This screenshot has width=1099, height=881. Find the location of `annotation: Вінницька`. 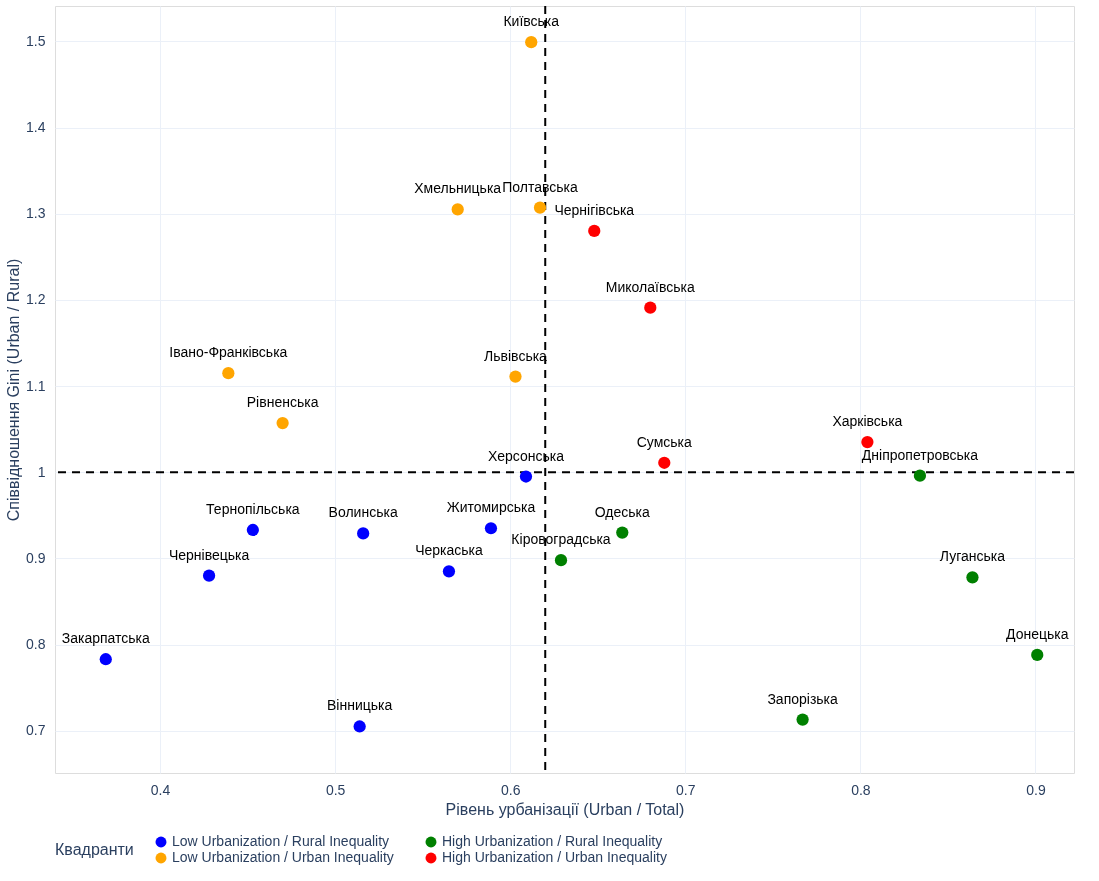

annotation: Вінницька is located at coordinates (360, 705).